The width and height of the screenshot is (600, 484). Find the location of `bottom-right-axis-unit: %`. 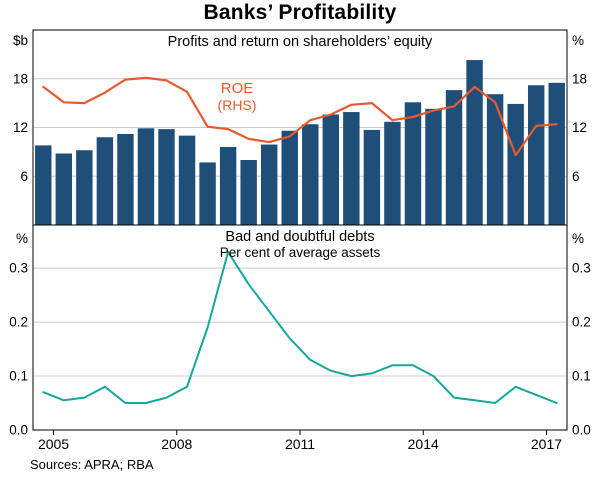

bottom-right-axis-unit: % is located at coordinates (578, 238).